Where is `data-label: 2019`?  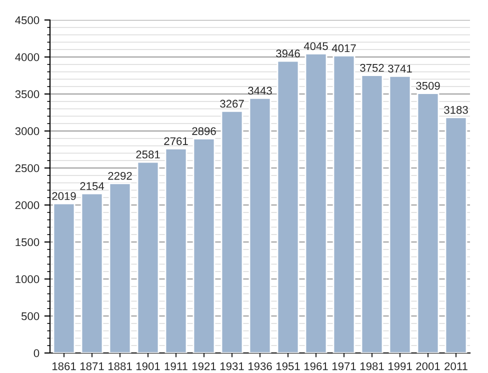
data-label: 2019 is located at coordinates (64, 196).